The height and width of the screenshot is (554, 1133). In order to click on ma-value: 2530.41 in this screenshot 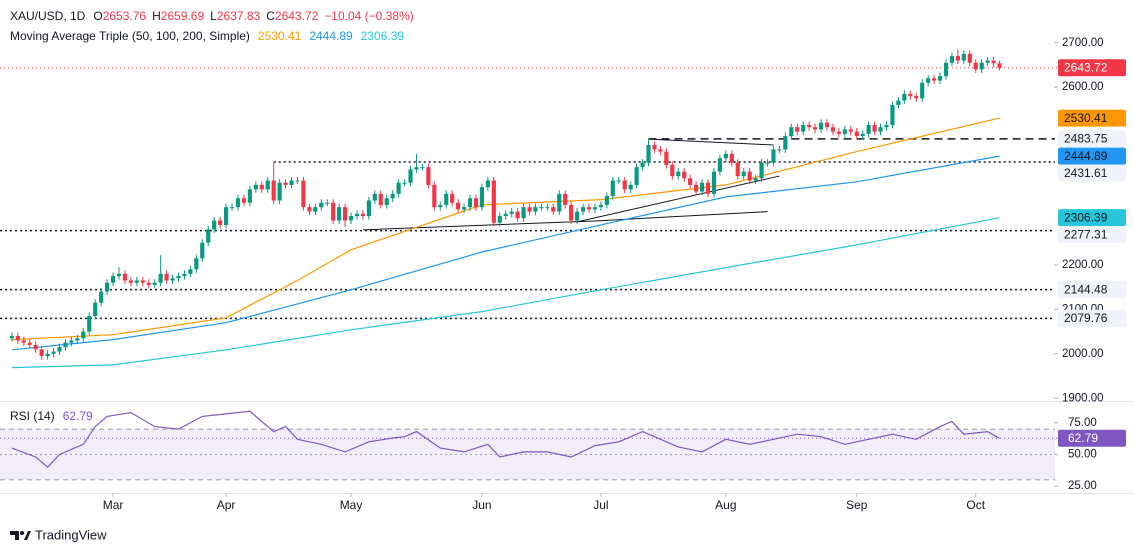, I will do `click(280, 36)`.